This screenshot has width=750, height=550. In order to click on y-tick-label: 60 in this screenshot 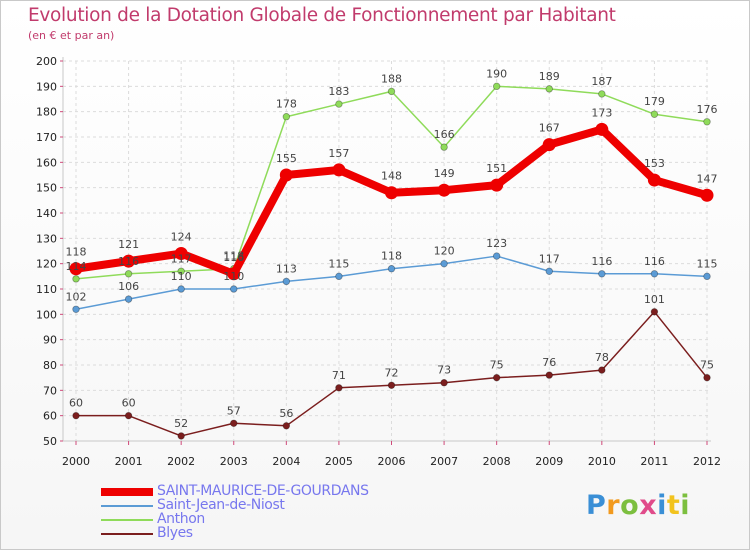, I will do `click(50, 416)`.